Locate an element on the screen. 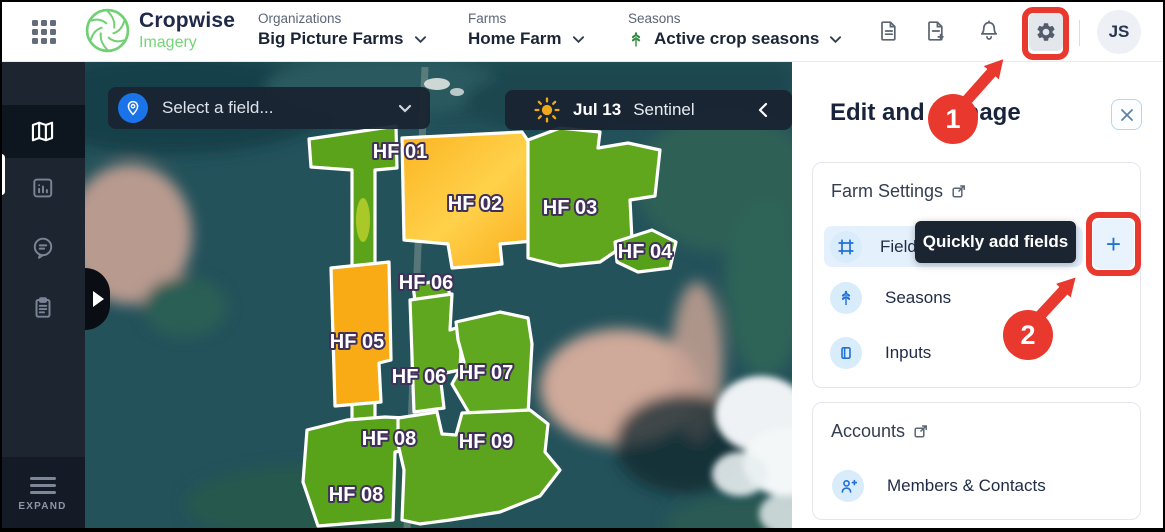 The height and width of the screenshot is (532, 1165). imagery-date-bar: Jul 13 Sentinel is located at coordinates (648, 110).